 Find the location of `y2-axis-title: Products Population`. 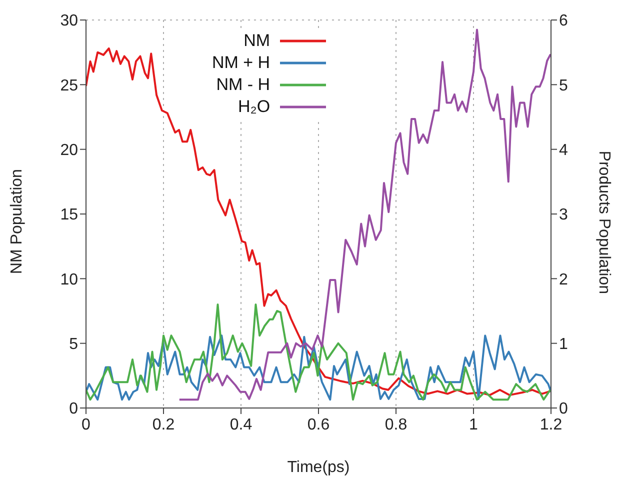

y2-axis-title: Products Population is located at coordinates (603, 222).